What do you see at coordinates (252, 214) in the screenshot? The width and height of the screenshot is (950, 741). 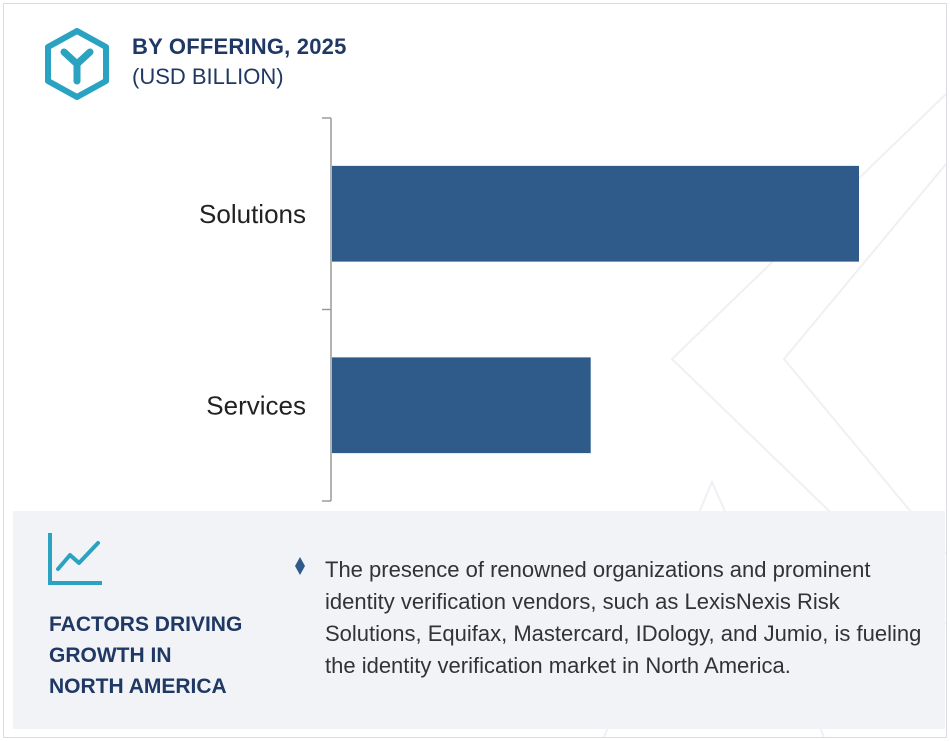 I see `category-label: Solutions` at bounding box center [252, 214].